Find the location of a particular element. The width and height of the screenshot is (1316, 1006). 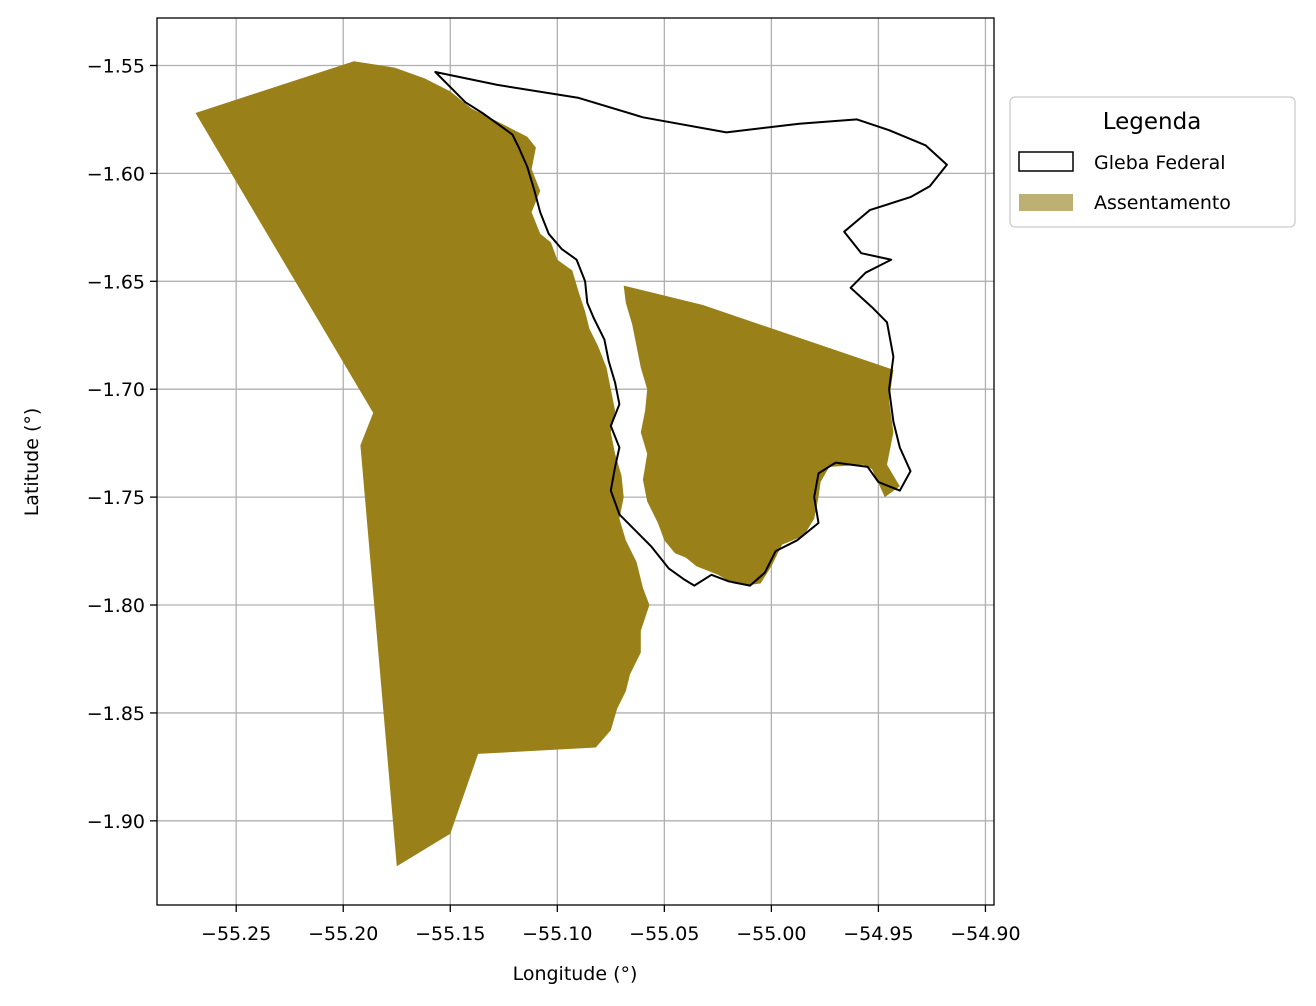

x-axis-title: Longitude (°) is located at coordinates (575, 974).